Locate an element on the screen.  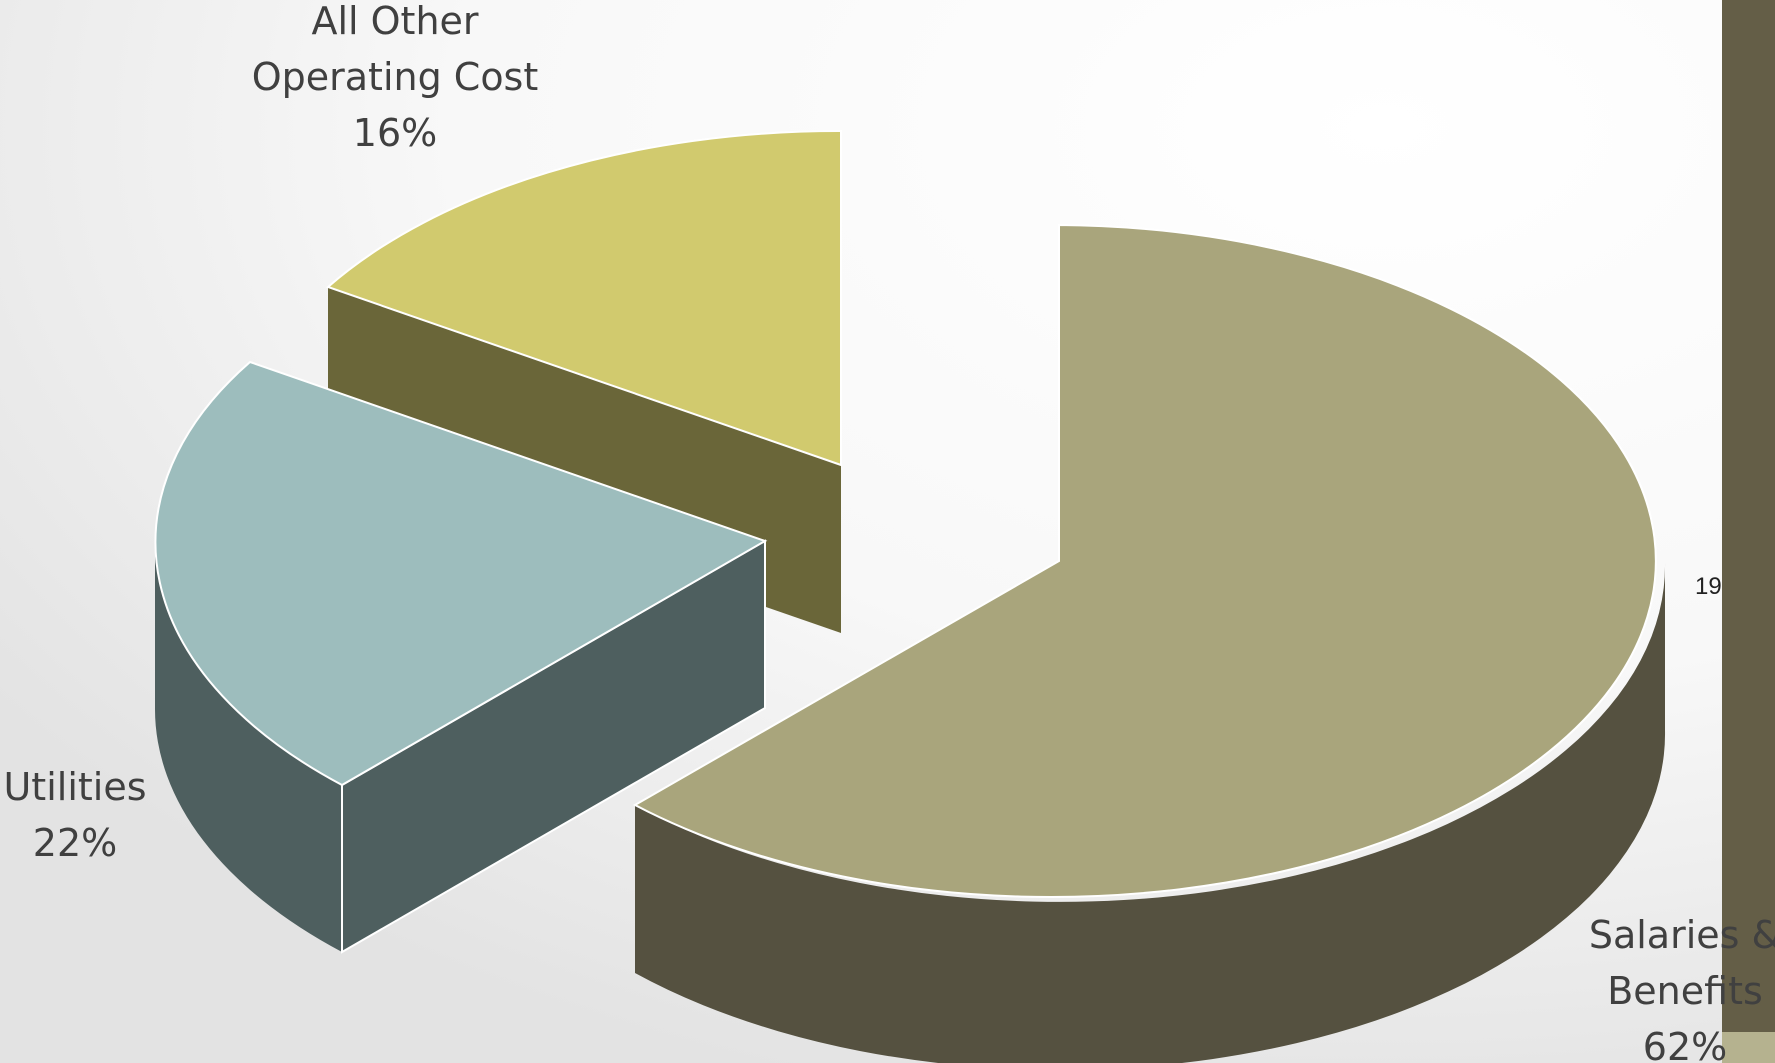
data-label-percent: 22% is located at coordinates (75, 843).